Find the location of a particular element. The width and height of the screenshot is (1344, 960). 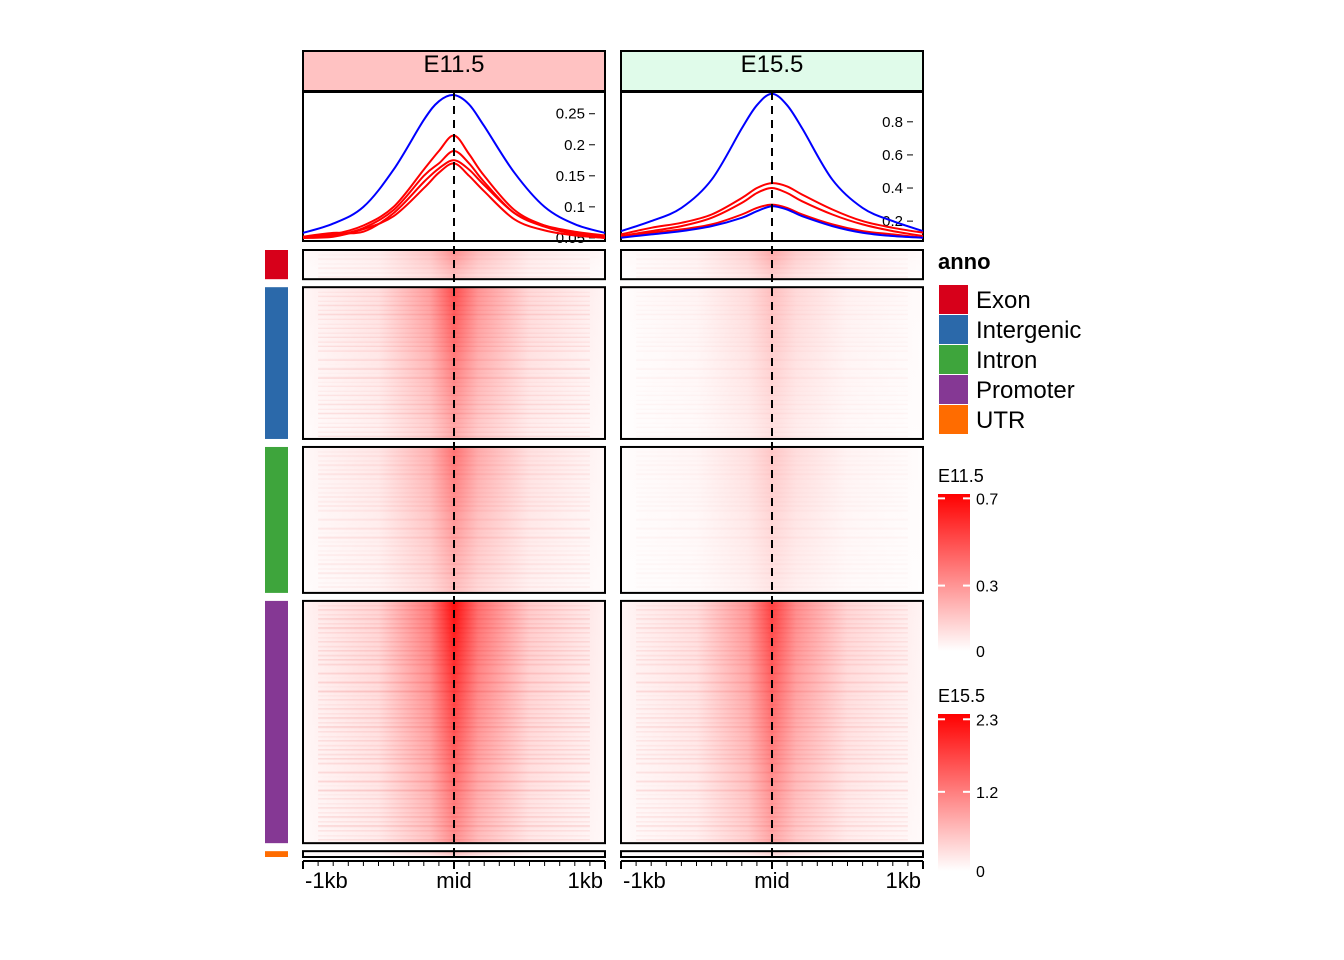

panel-title-e15: E15.5 is located at coordinates (772, 64).